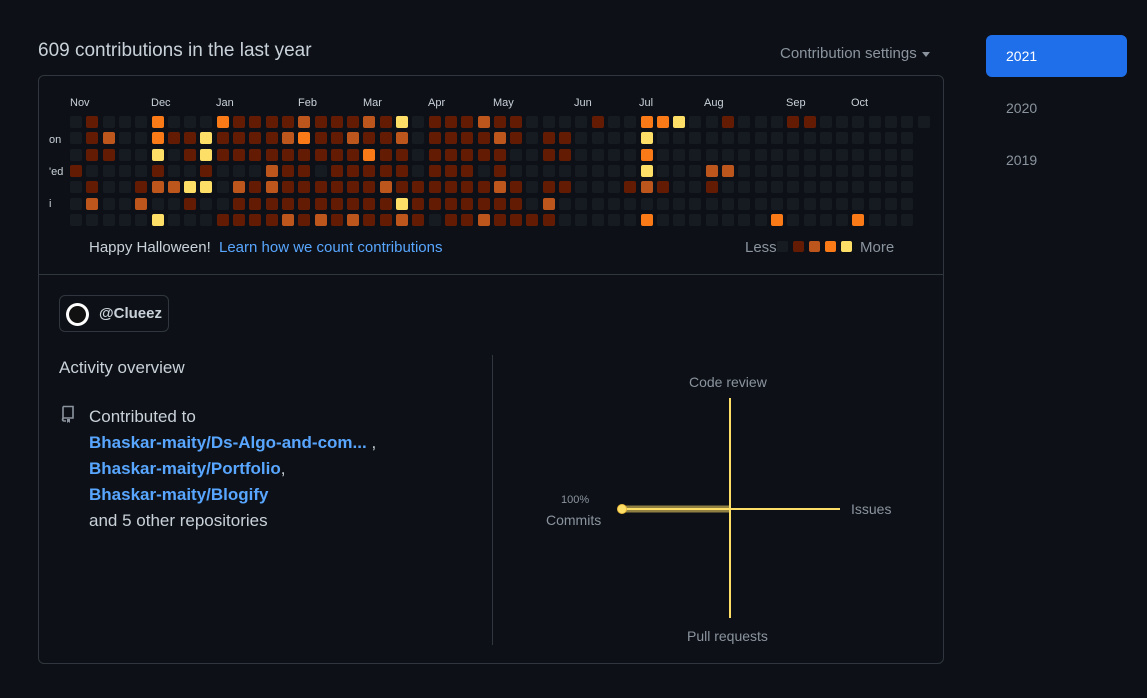  I want to click on user-filter-chip: @Clueez, so click(114, 313).